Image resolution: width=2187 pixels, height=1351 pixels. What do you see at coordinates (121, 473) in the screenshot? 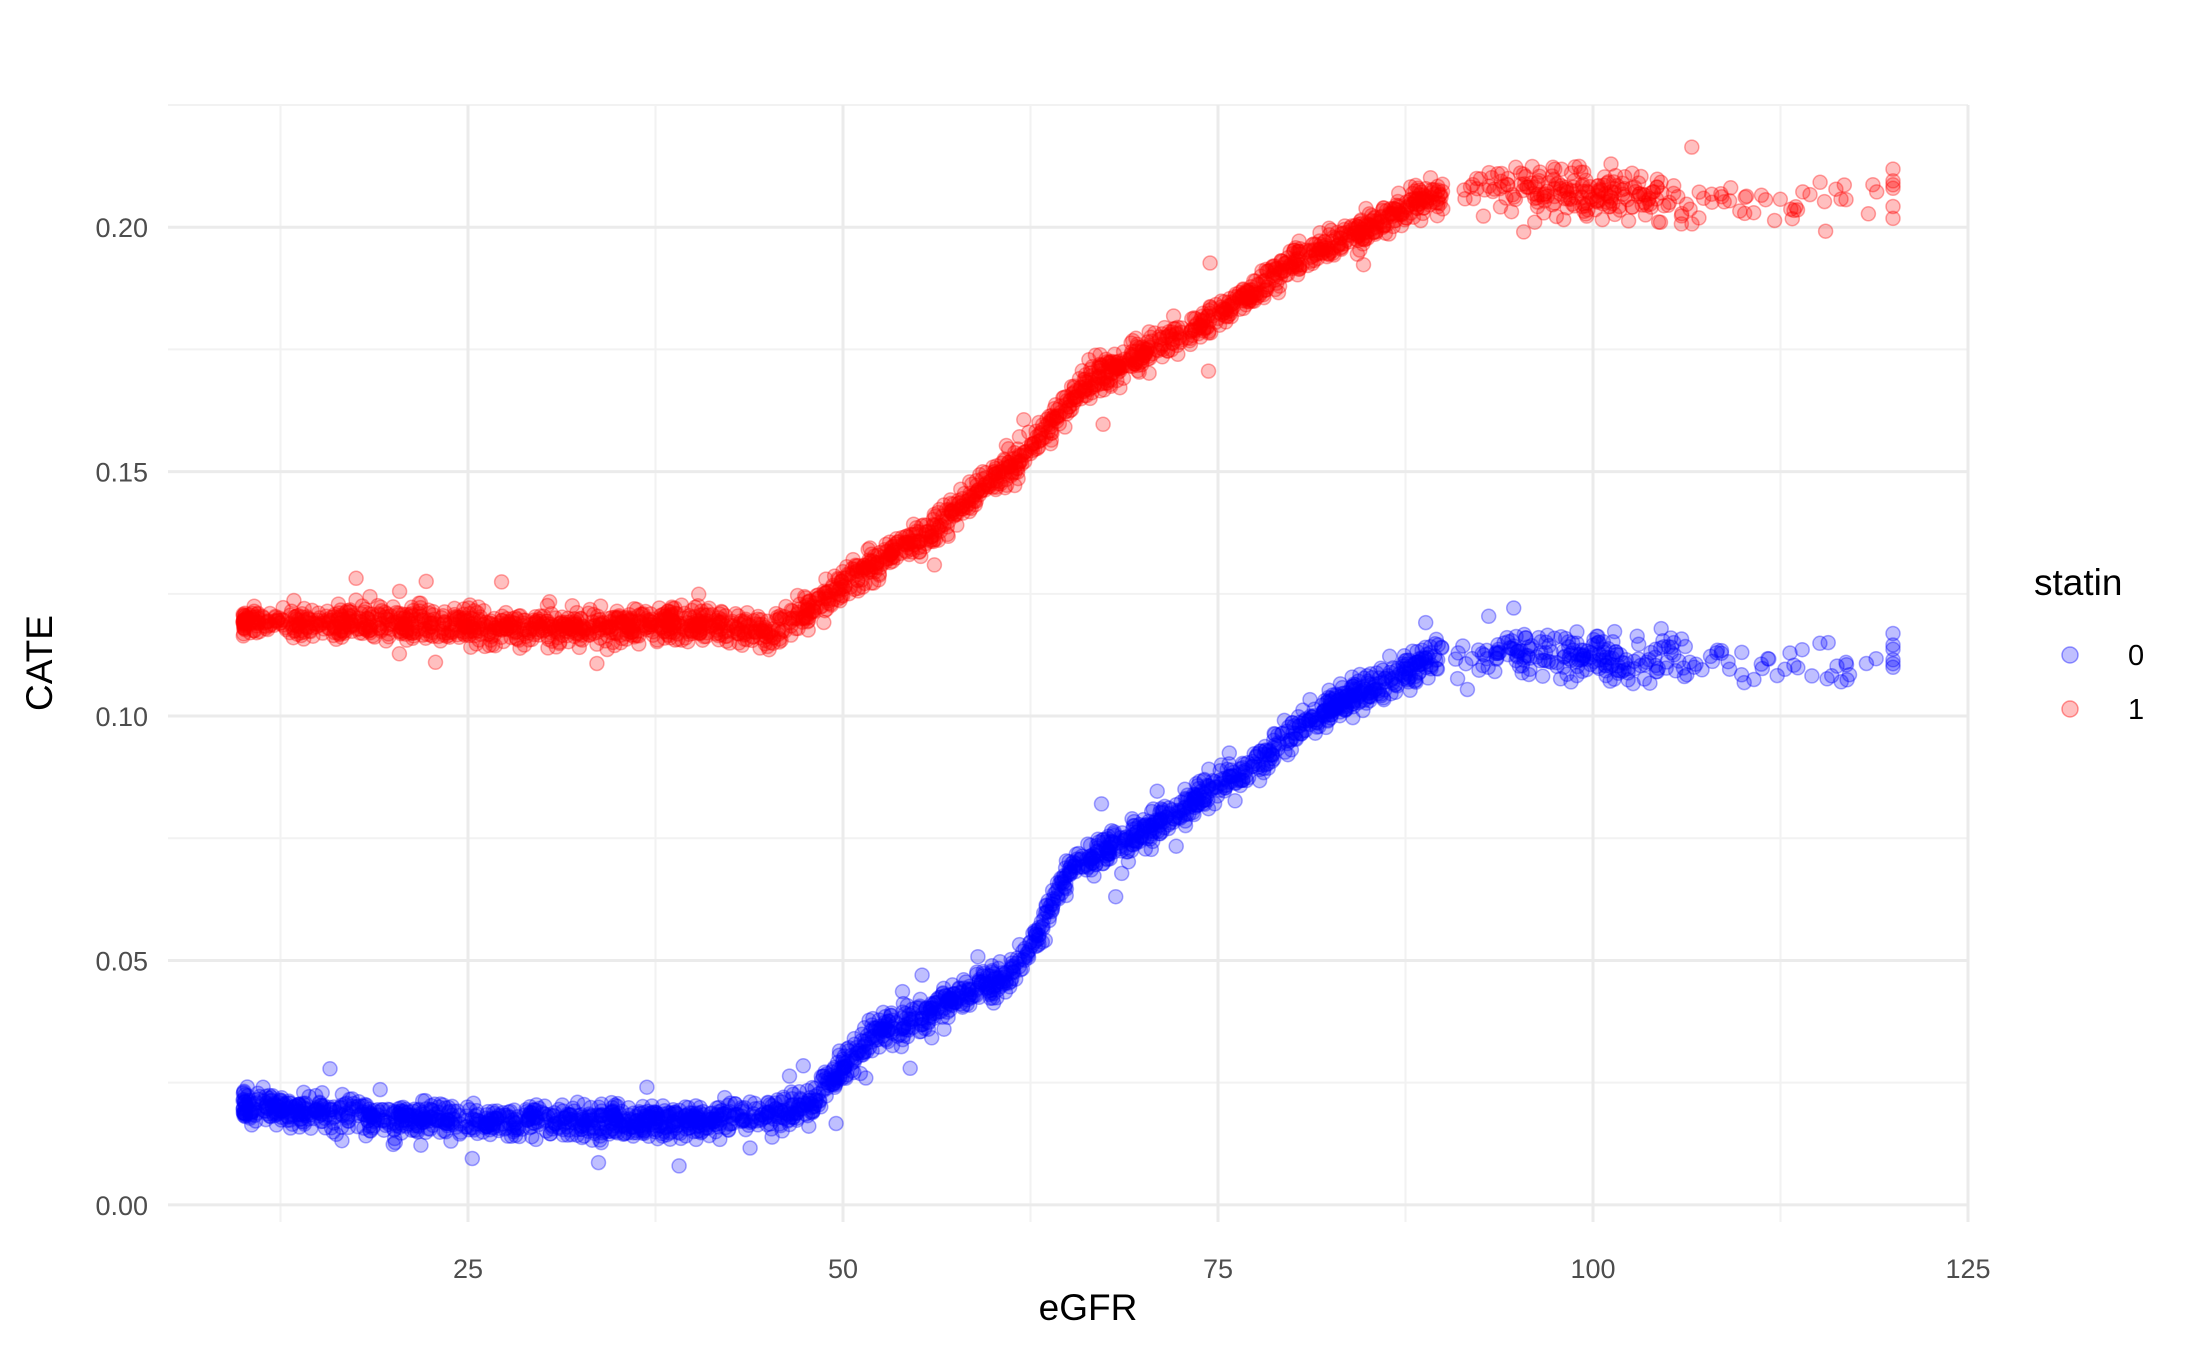
I see `y-tick-label: 0.15` at bounding box center [121, 473].